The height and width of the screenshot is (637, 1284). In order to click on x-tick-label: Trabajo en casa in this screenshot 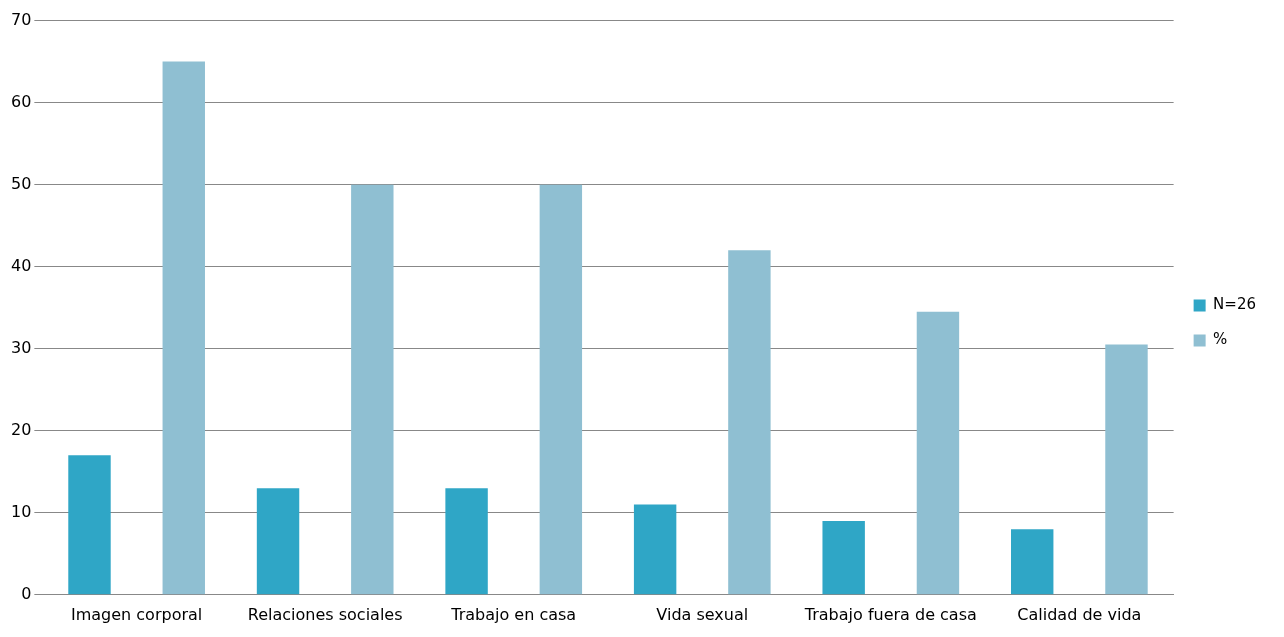, I will do `click(513, 614)`.